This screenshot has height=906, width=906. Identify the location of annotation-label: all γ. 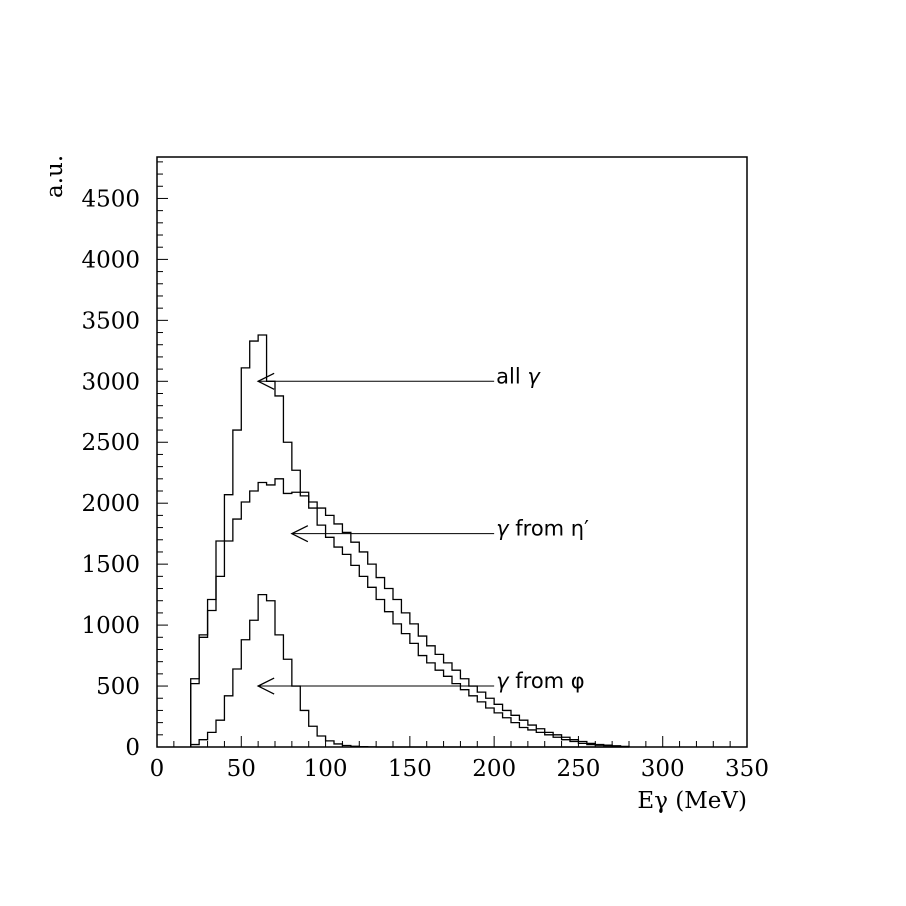
(518, 376).